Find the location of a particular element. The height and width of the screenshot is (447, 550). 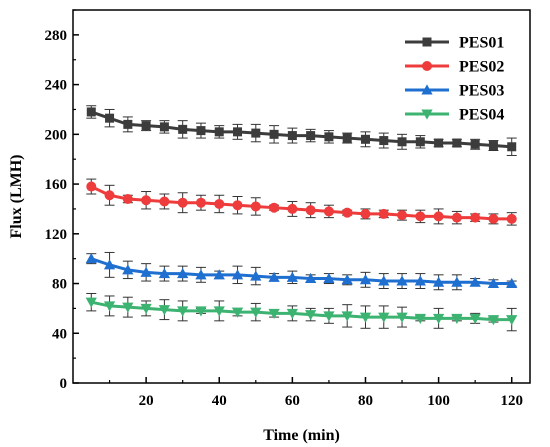

legend-item-pes02: PES02 is located at coordinates (454, 67).